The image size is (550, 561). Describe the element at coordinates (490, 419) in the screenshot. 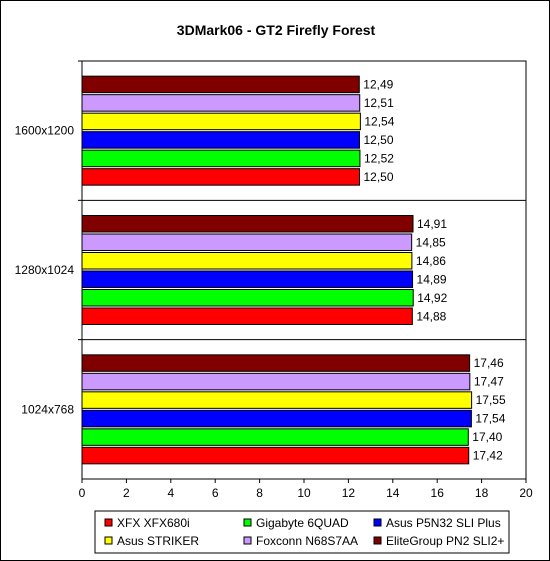

I see `data-label: 17,54` at that location.